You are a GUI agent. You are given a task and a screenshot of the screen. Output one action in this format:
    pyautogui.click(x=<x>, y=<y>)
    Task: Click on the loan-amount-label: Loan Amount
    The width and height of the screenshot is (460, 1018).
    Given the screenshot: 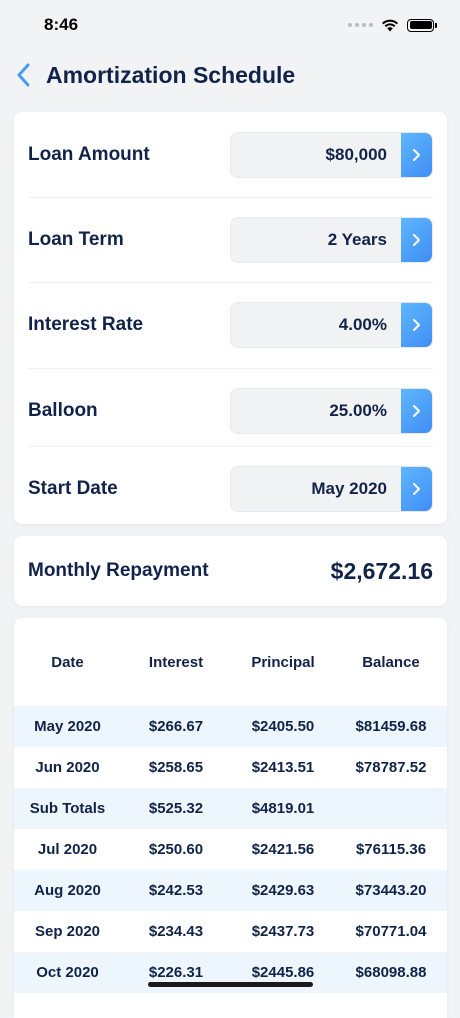 What is the action you would take?
    pyautogui.click(x=89, y=154)
    